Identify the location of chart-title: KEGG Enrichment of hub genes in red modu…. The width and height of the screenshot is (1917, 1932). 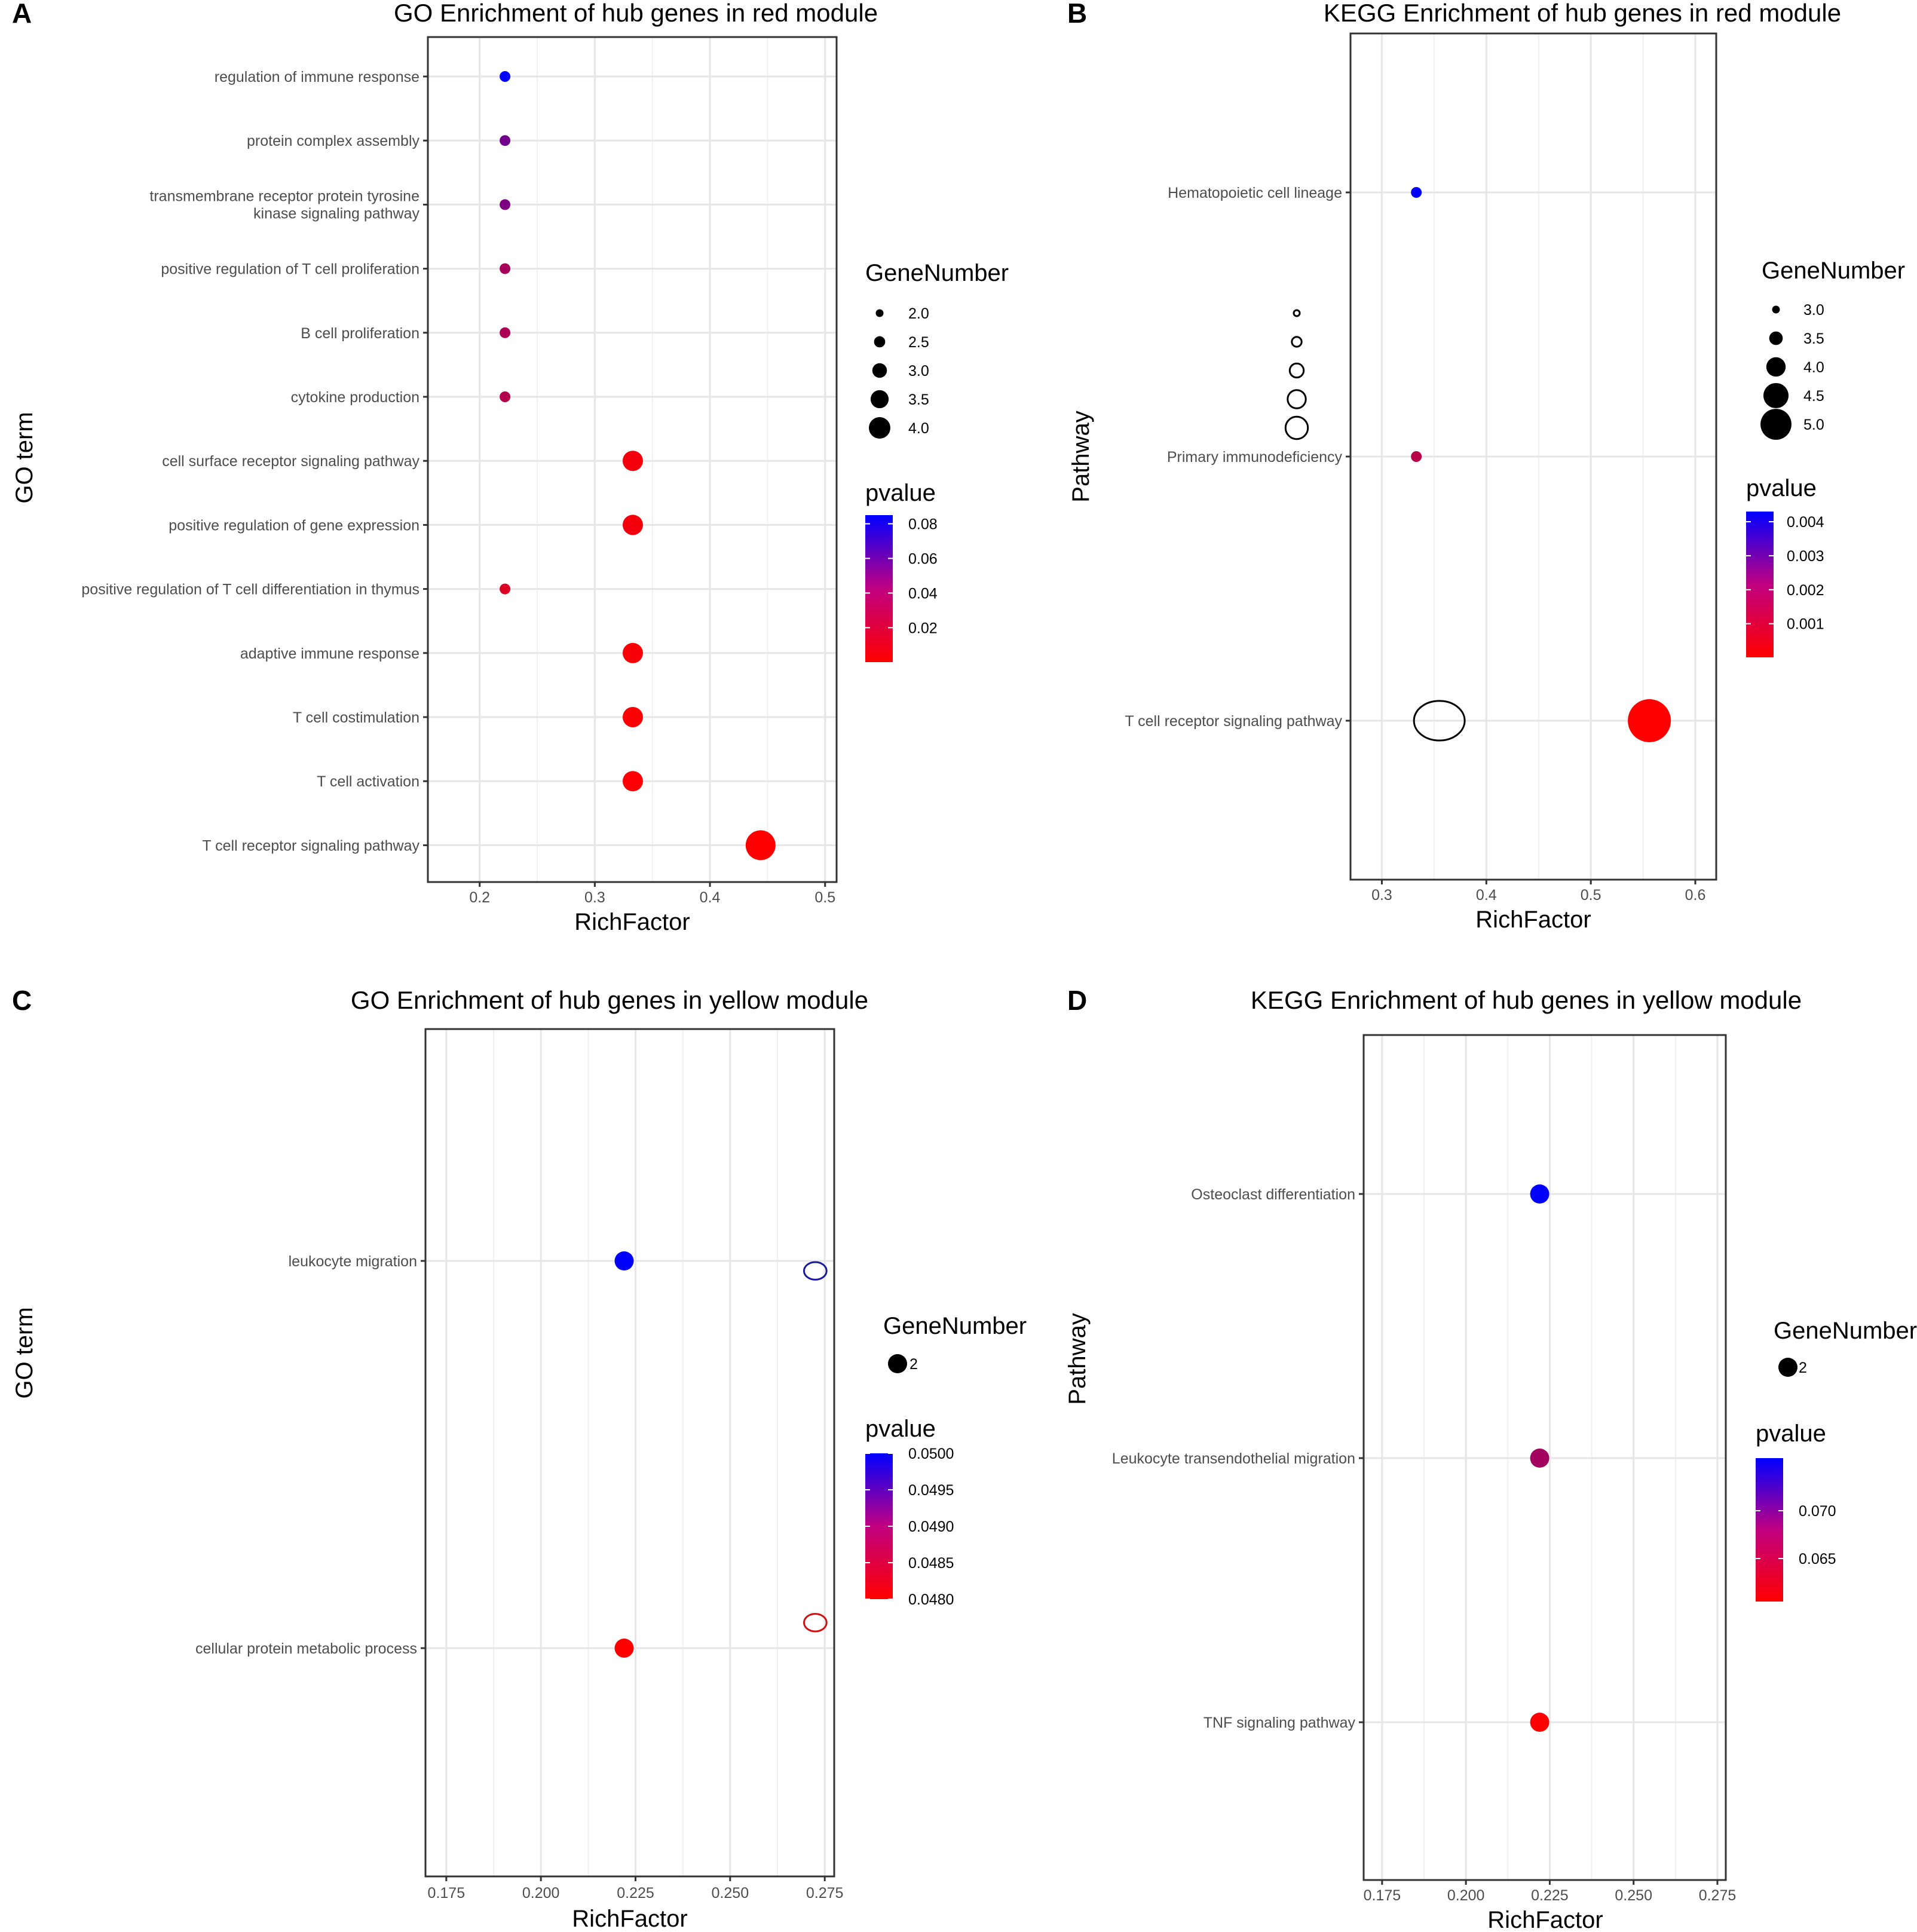
(1582, 14).